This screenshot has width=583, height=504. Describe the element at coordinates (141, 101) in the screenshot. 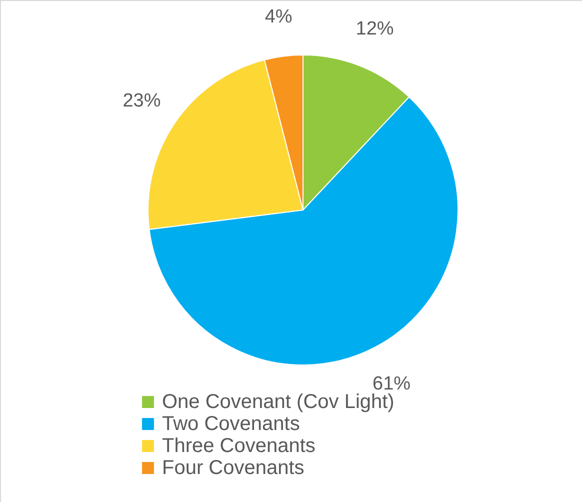

I see `data-label: 23%` at that location.